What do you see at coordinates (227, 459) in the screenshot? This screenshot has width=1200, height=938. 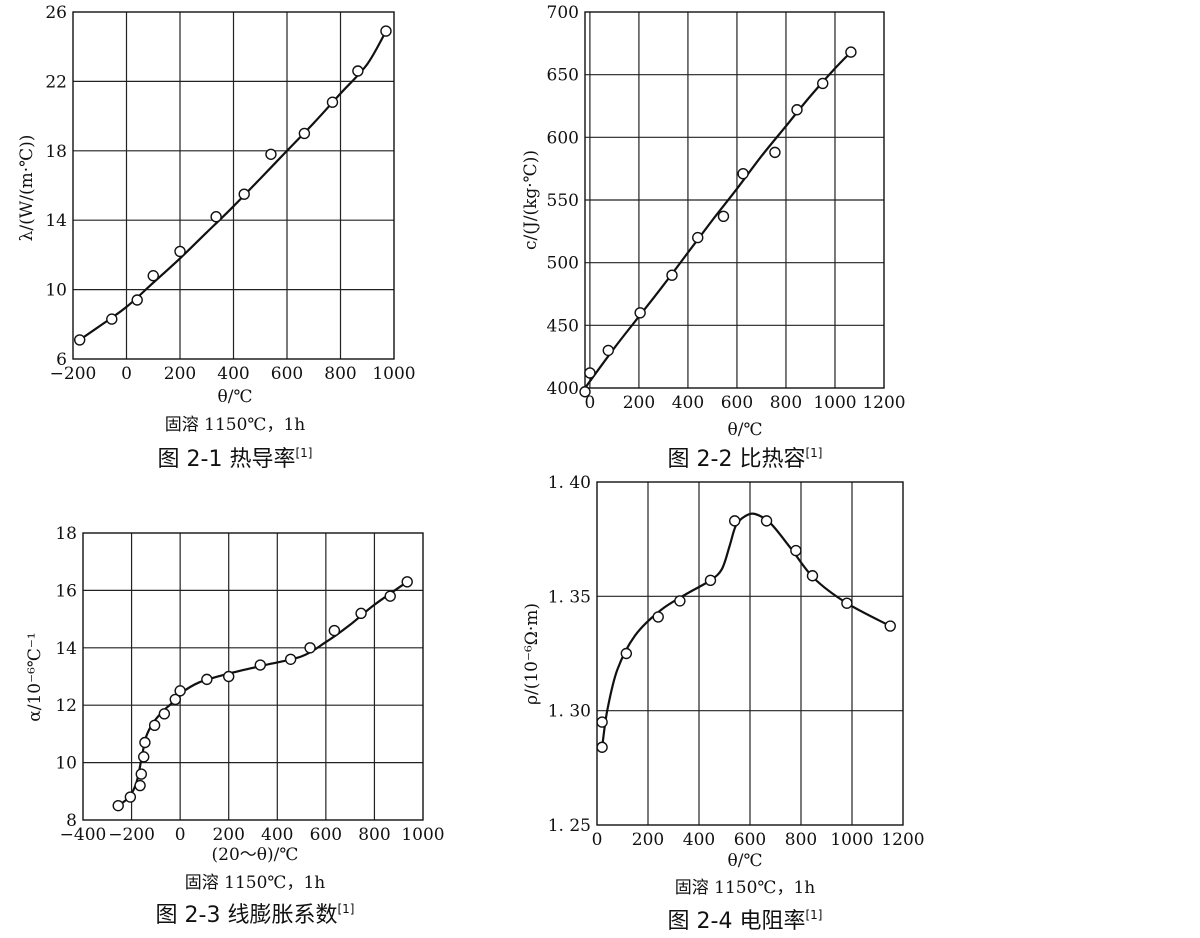 I see `caption-text: 图 2-1 热导率` at bounding box center [227, 459].